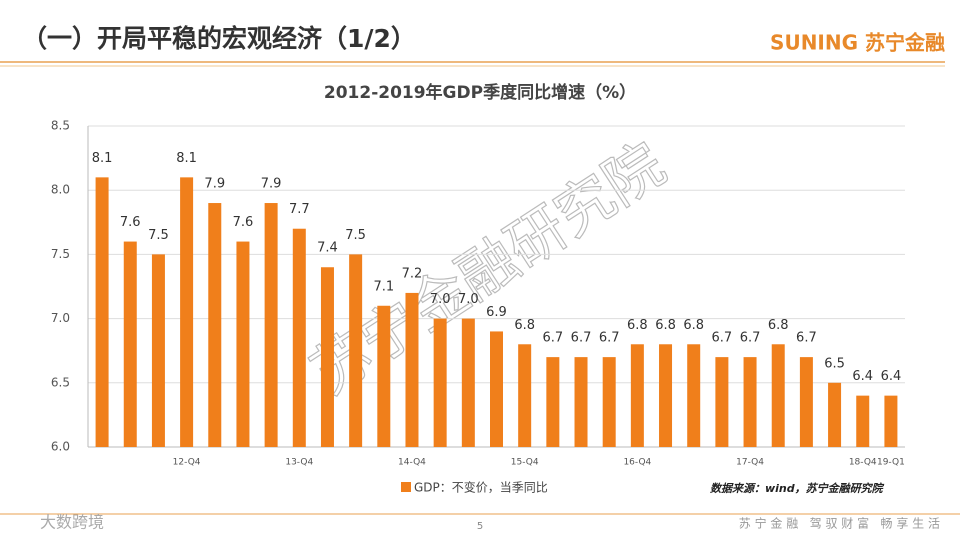 Image resolution: width=960 pixels, height=540 pixels. What do you see at coordinates (839, 523) in the screenshot?
I see `footer-slogan: 苏 宁 金 融 驾 驭 财 富 畅 享 生 活` at bounding box center [839, 523].